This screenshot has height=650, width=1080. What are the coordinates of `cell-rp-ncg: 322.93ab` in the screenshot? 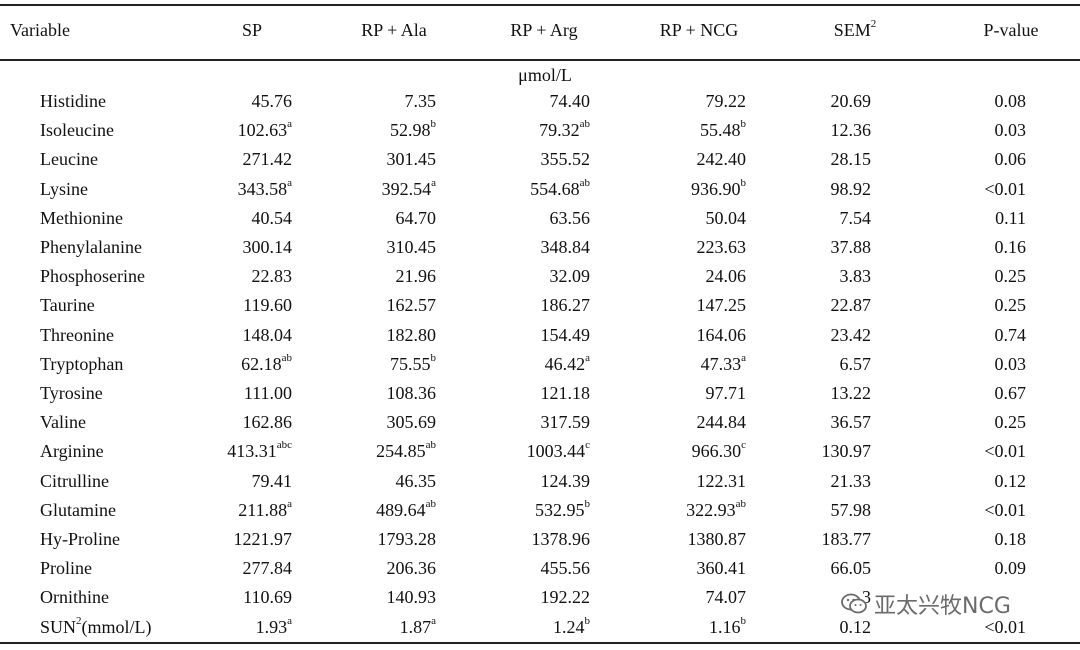 It's located at (716, 508).